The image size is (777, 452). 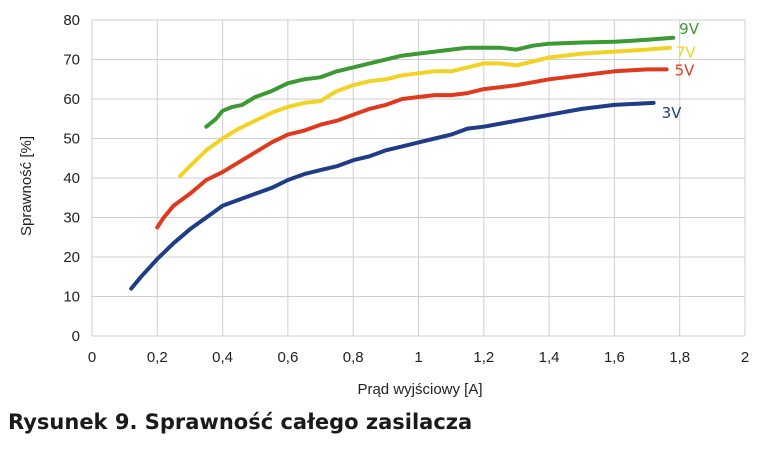 I want to click on series-label-7v: 7V, so click(x=686, y=53).